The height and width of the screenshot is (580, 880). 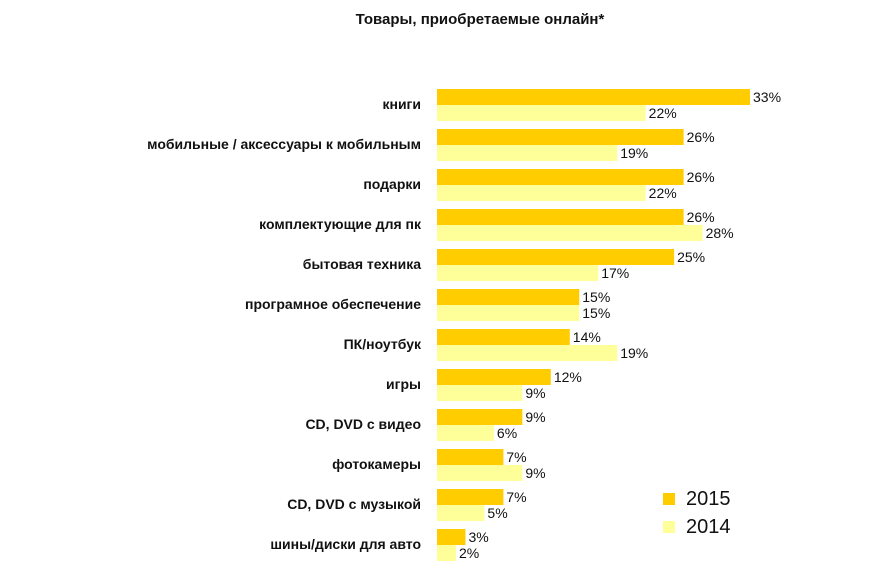 What do you see at coordinates (697, 513) in the screenshot?
I see `legend: 2015 2014` at bounding box center [697, 513].